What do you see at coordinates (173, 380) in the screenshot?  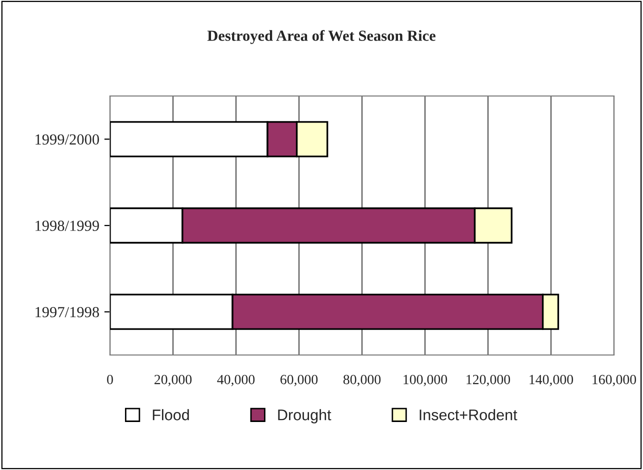 I see `x-tick-label: 20,000` at bounding box center [173, 380].